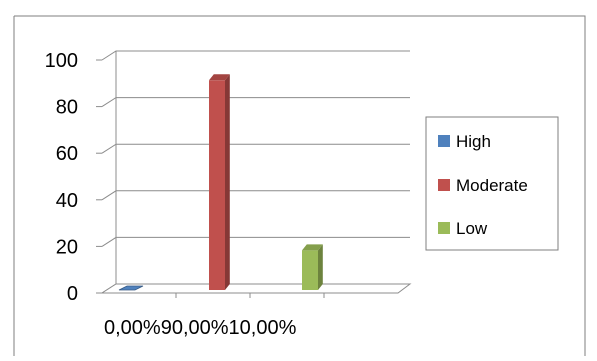  Describe the element at coordinates (444, 228) in the screenshot. I see `legend-swatch-low` at that location.